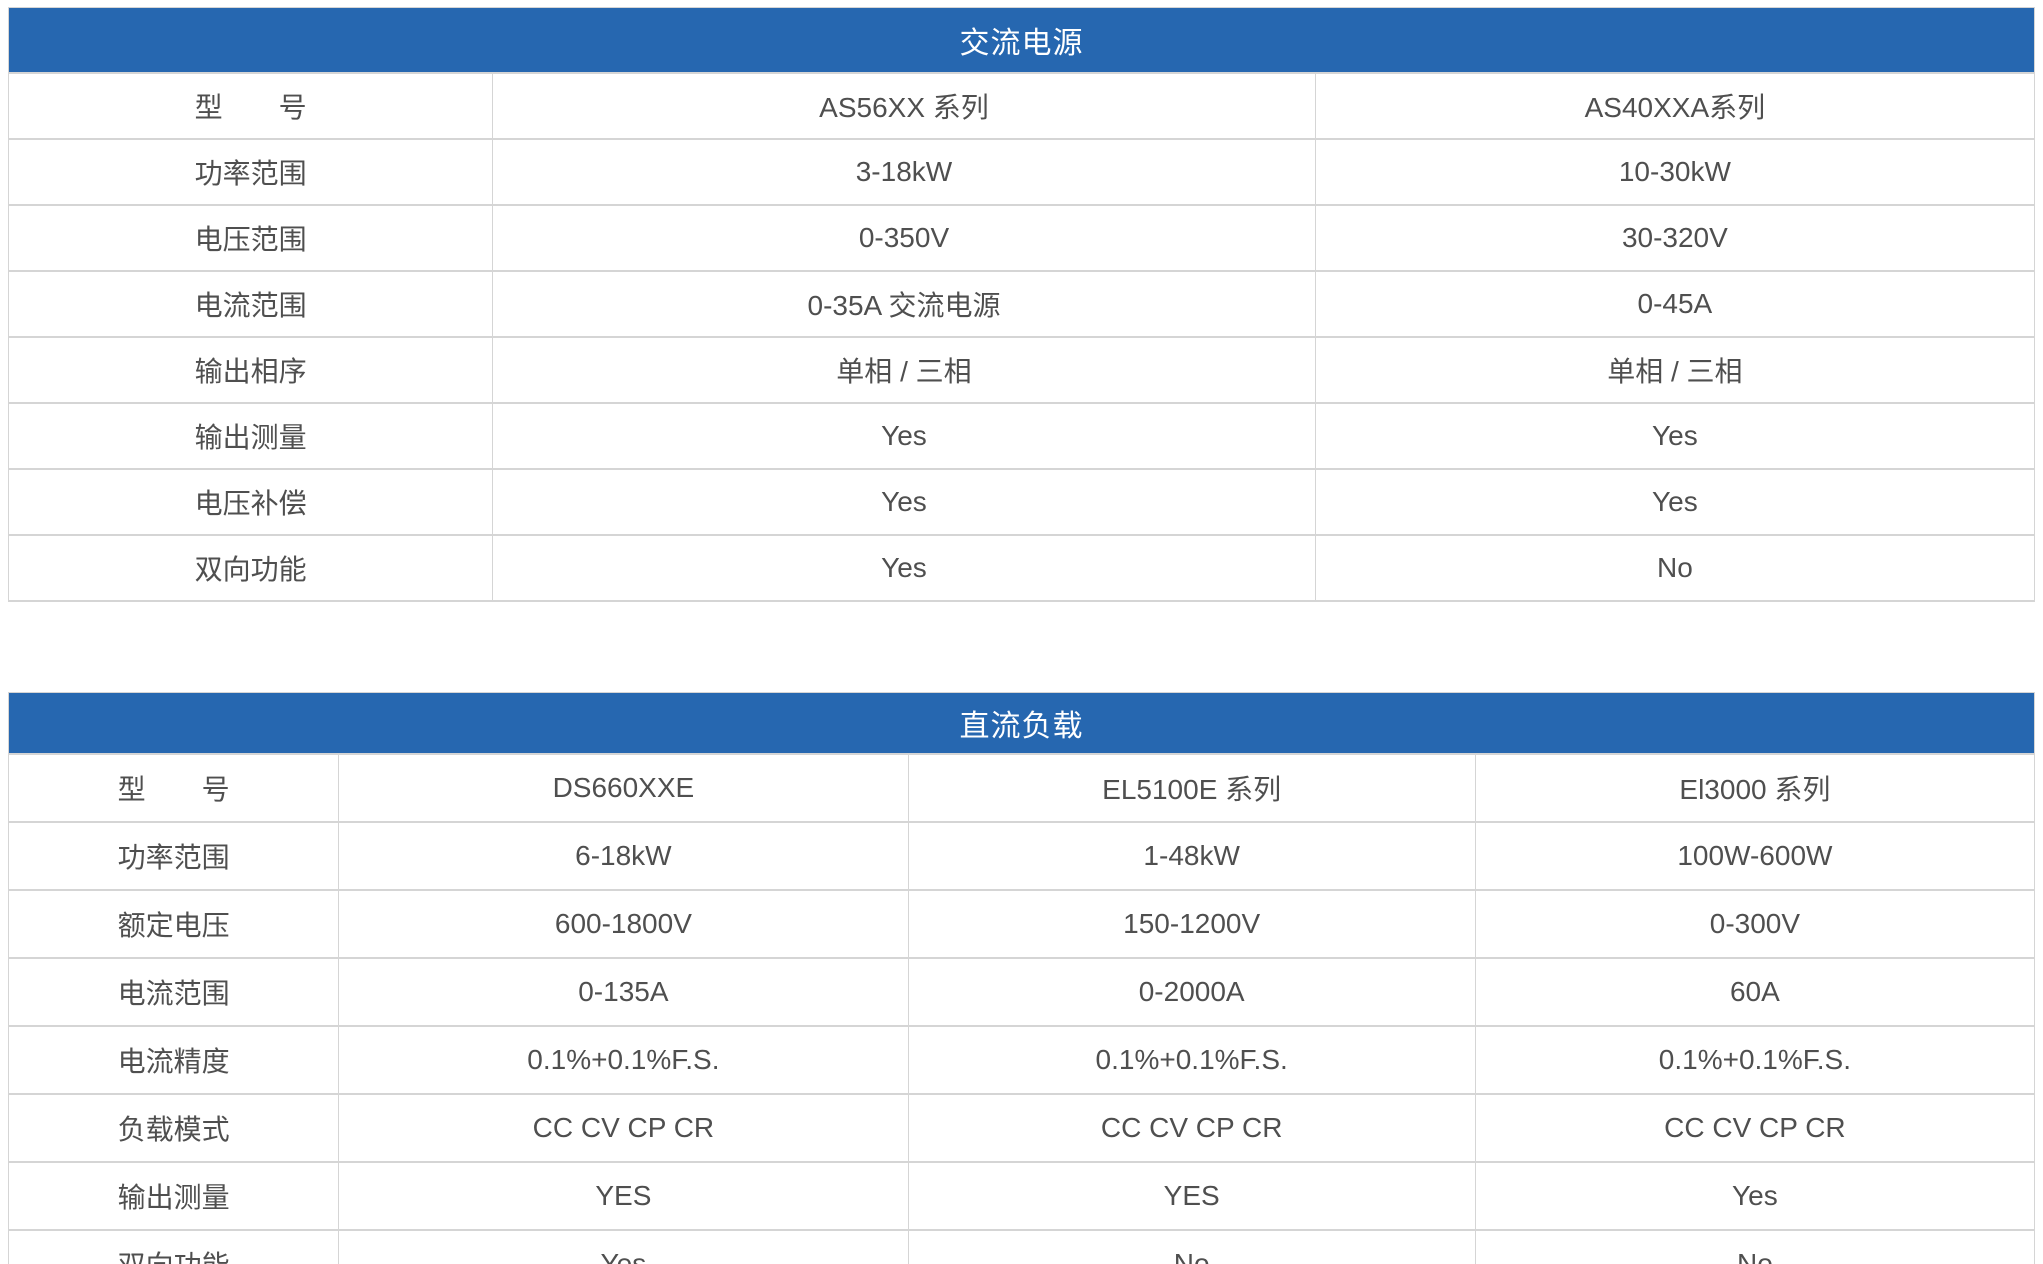  What do you see at coordinates (904, 304) in the screenshot?
I see `spec-cell: 0-35A 交流电源` at bounding box center [904, 304].